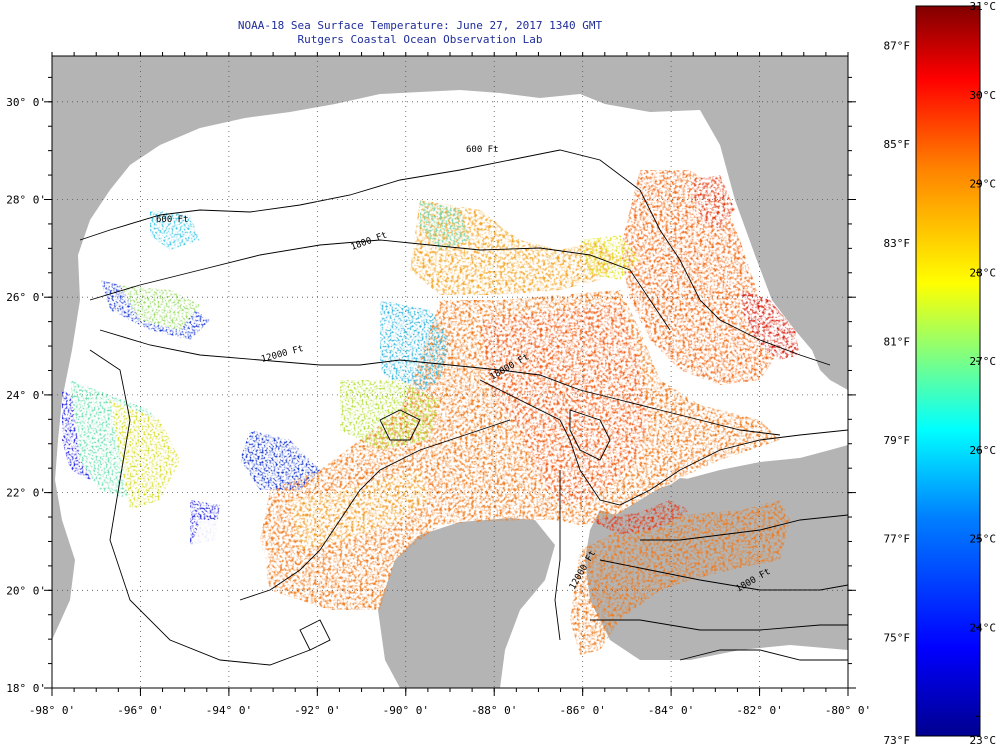  What do you see at coordinates (26, 688) in the screenshot?
I see `lat-tick-label: 18° 0'` at bounding box center [26, 688].